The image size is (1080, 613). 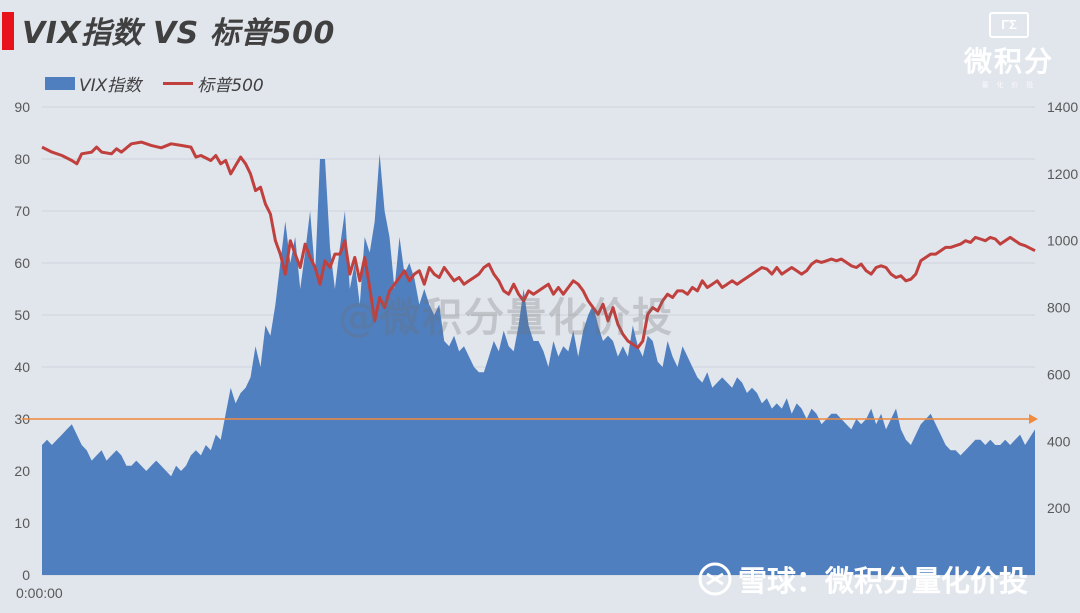 I want to click on legend-item-vix: VIX指数, so click(x=93, y=83).